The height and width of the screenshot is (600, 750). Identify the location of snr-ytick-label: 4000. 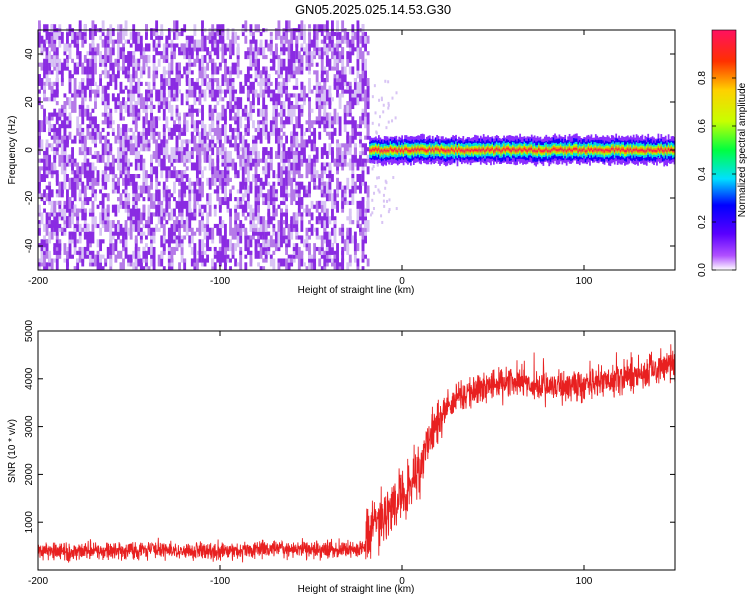
(29, 378).